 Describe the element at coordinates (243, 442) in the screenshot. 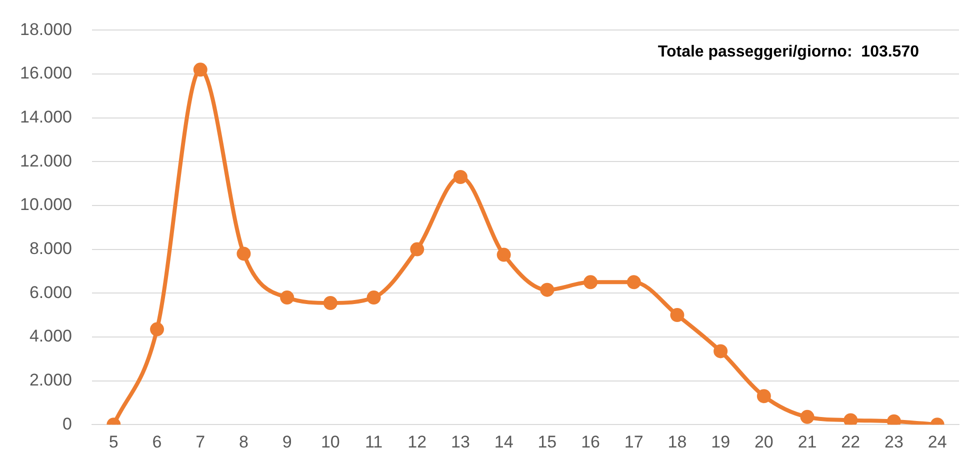

I see `x-tick-label: 8` at that location.